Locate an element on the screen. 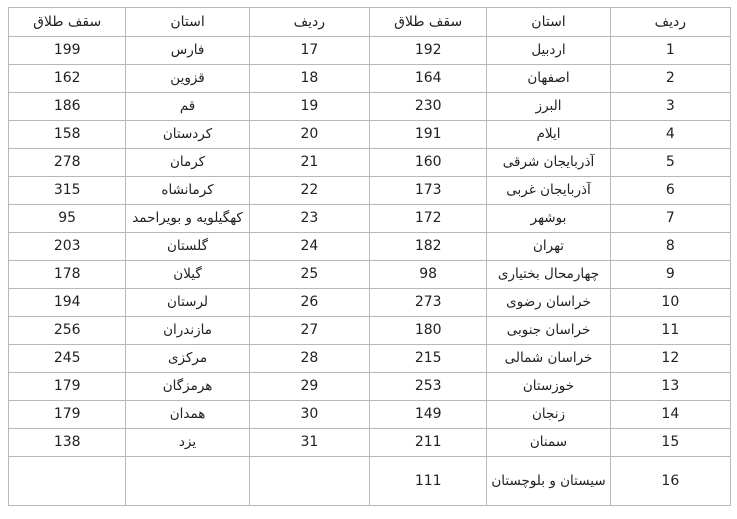 This screenshot has height=519, width=737. row-number-cell: 10 is located at coordinates (670, 302).